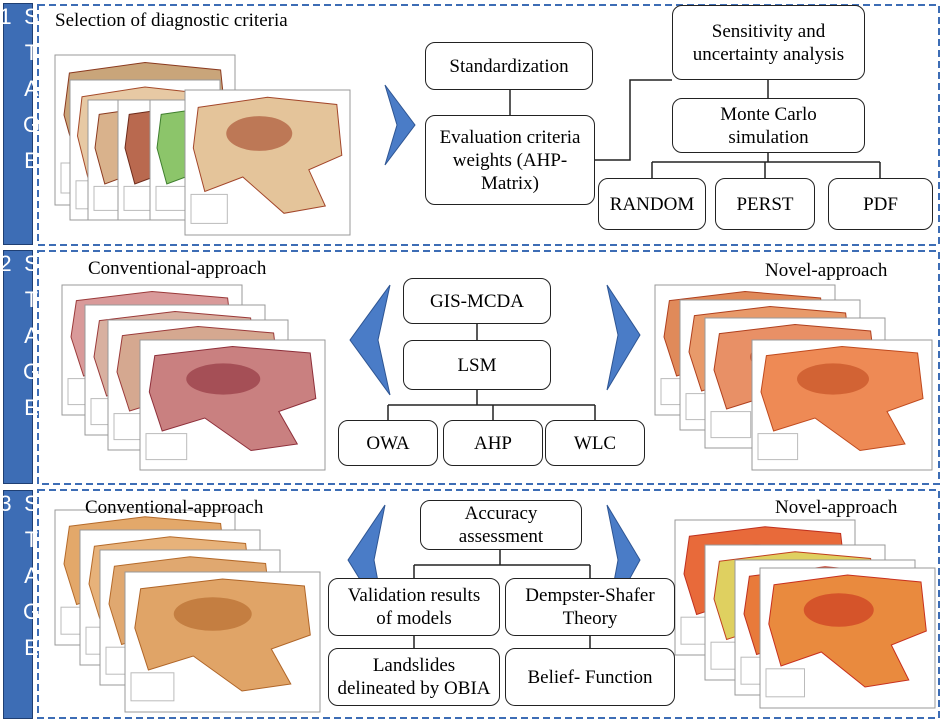  What do you see at coordinates (768, 114) in the screenshot?
I see `box-text: Monte Carlo` at bounding box center [768, 114].